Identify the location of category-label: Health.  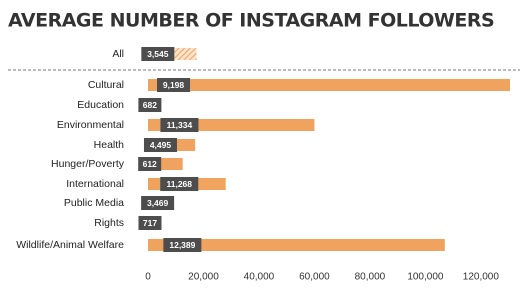
(109, 145).